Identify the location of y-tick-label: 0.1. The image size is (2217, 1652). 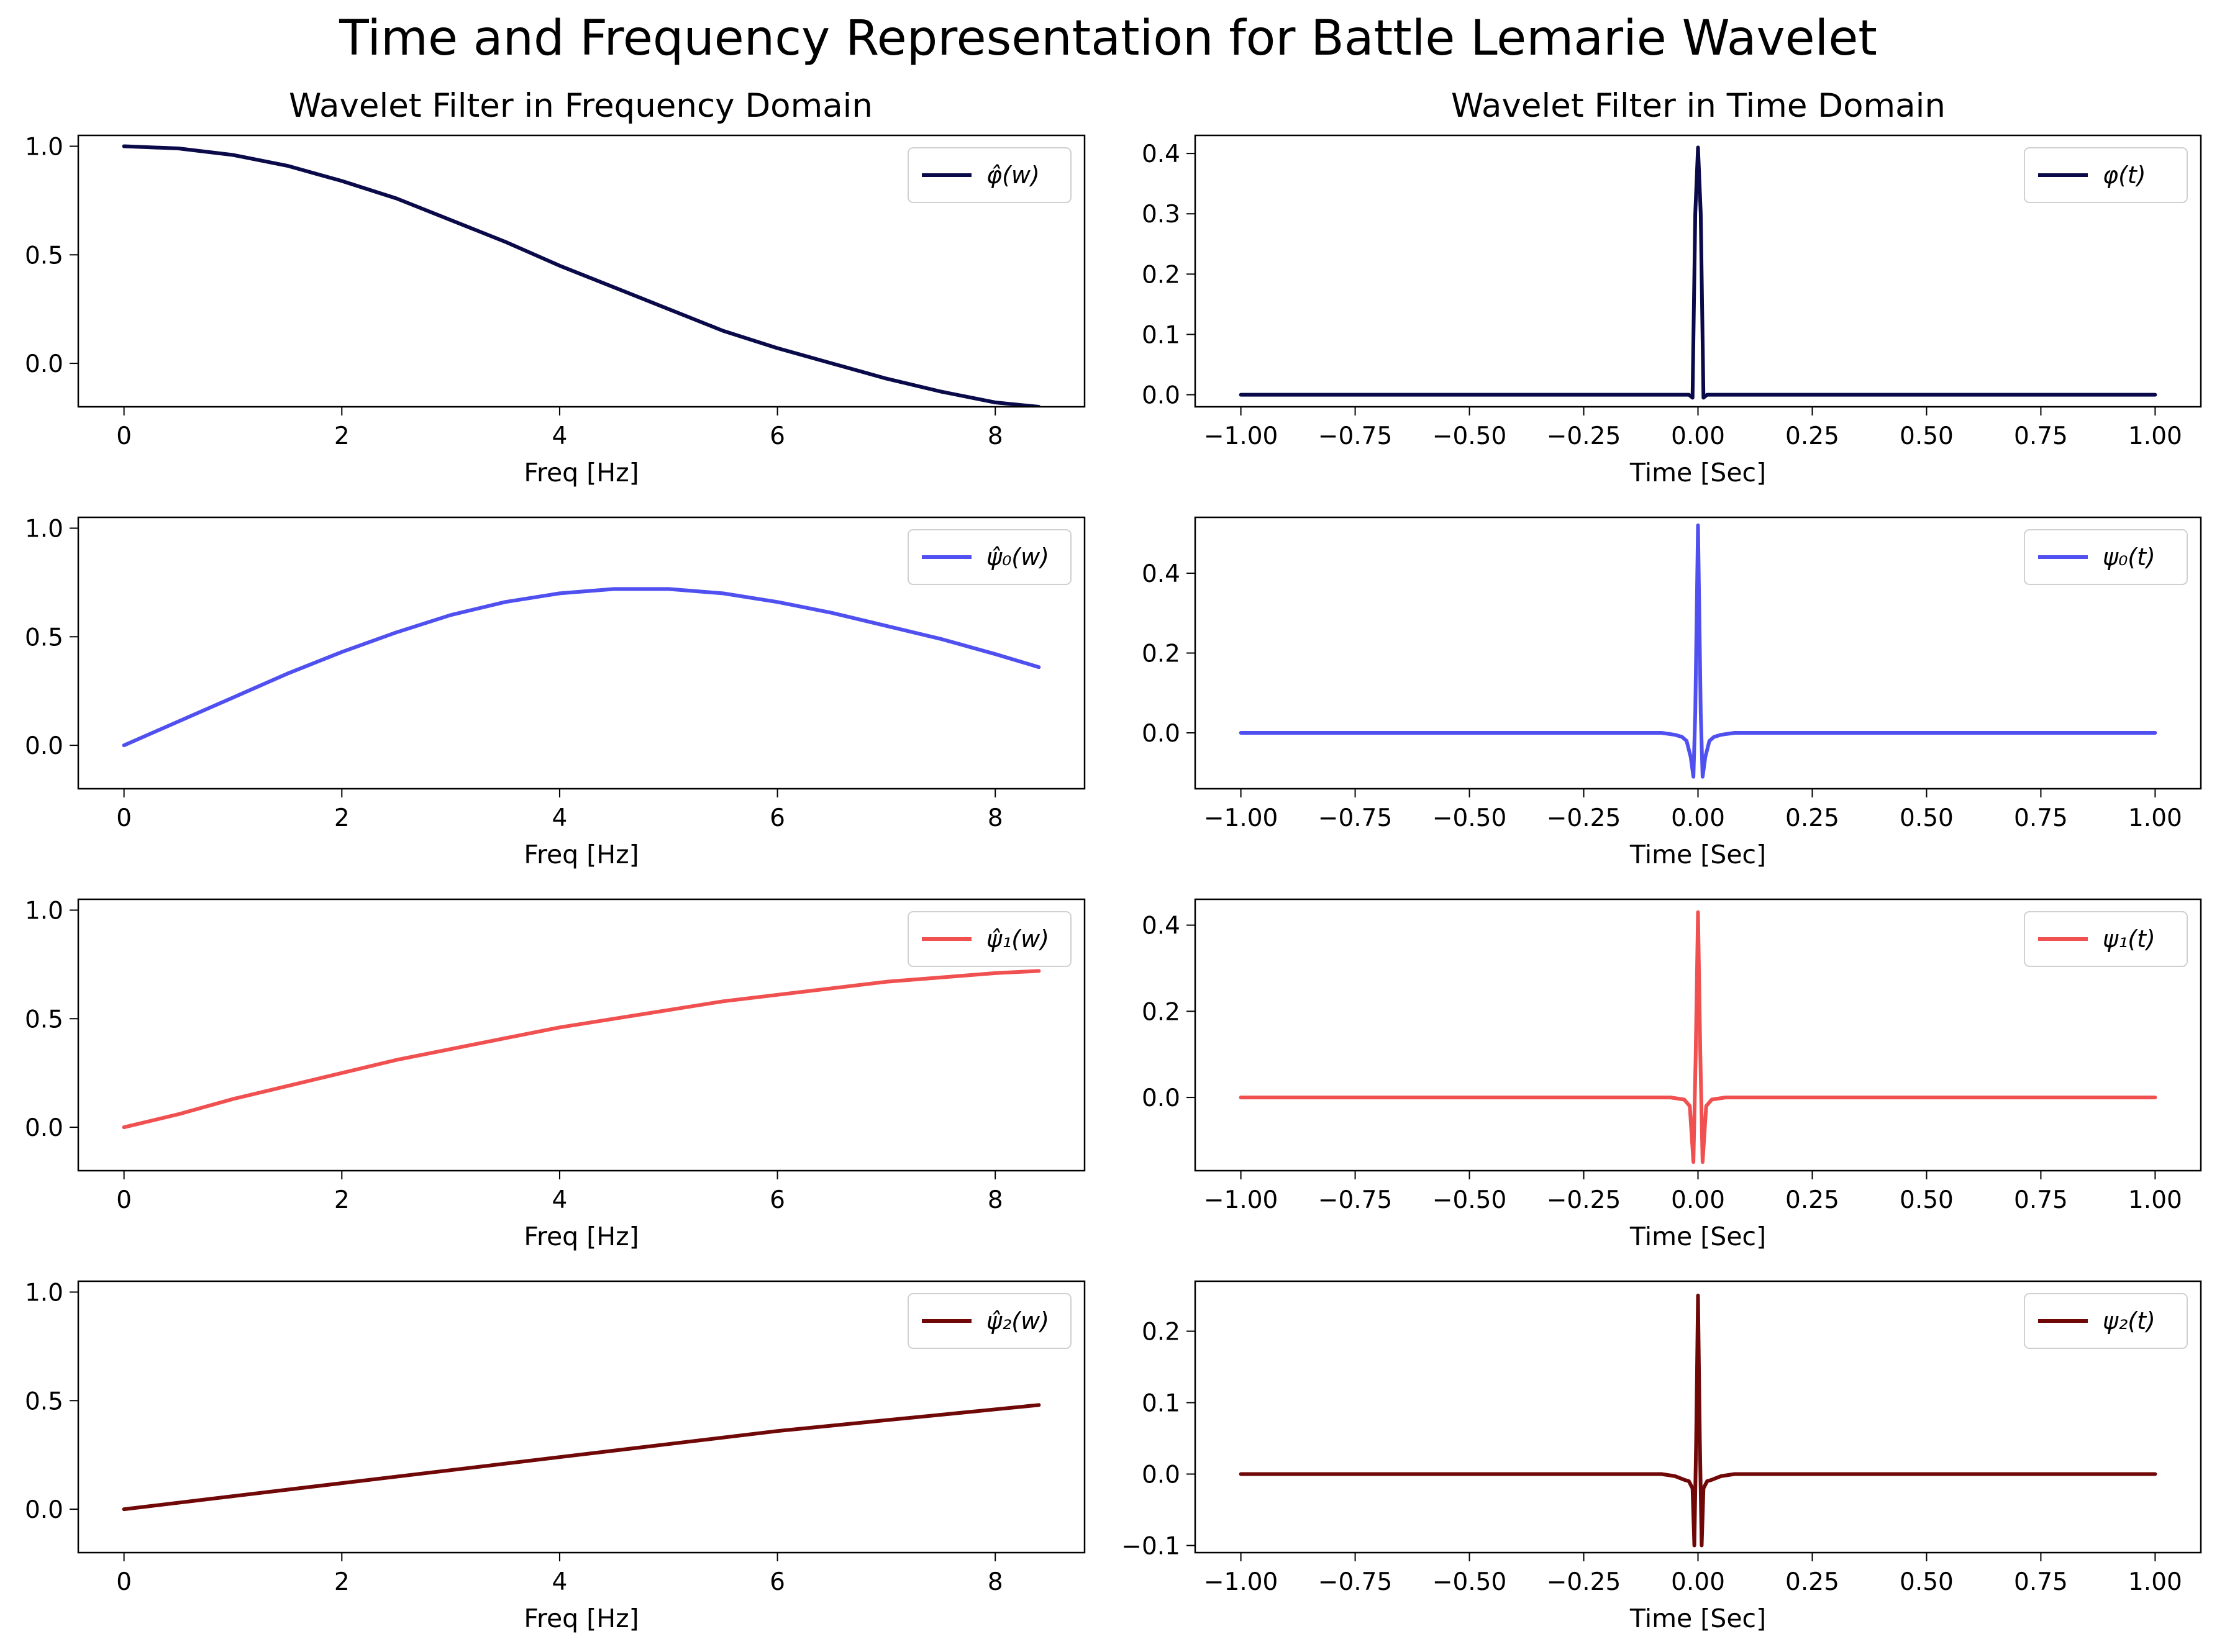
(1161, 1404).